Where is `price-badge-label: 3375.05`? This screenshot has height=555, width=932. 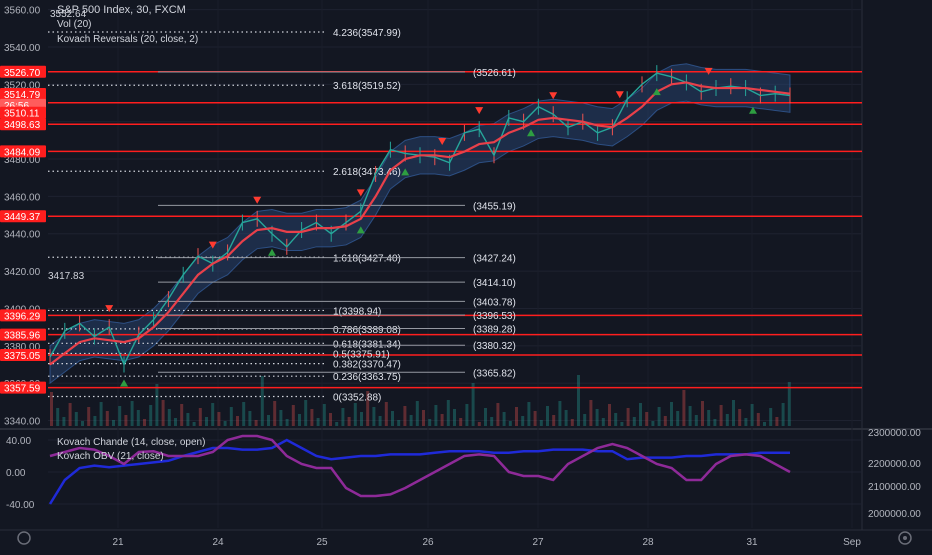
price-badge-label: 3375.05 is located at coordinates (22, 356).